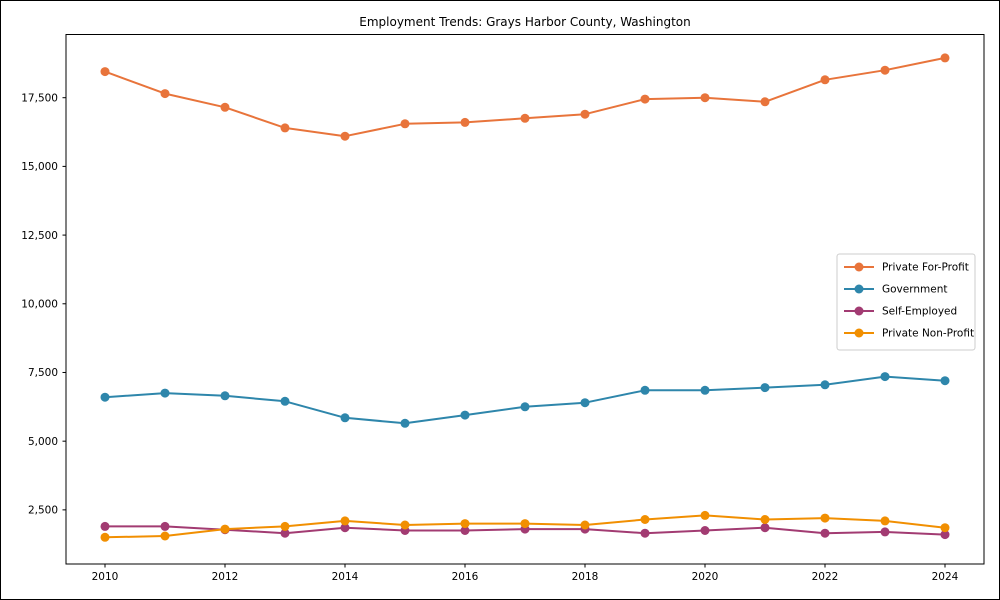  Describe the element at coordinates (345, 577) in the screenshot. I see `x-tick-label: 2014` at that location.